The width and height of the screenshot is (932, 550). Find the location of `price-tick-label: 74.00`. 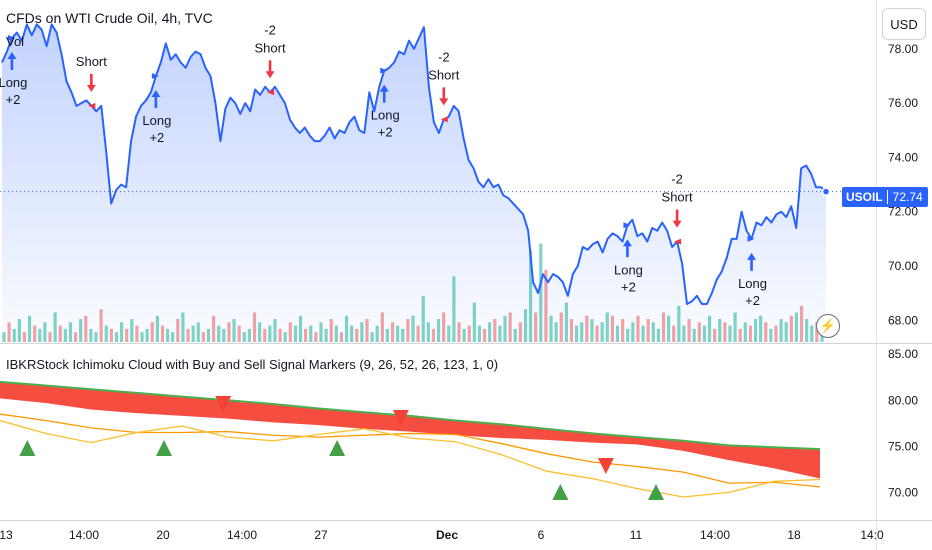

price-tick-label: 74.00 is located at coordinates (903, 157).